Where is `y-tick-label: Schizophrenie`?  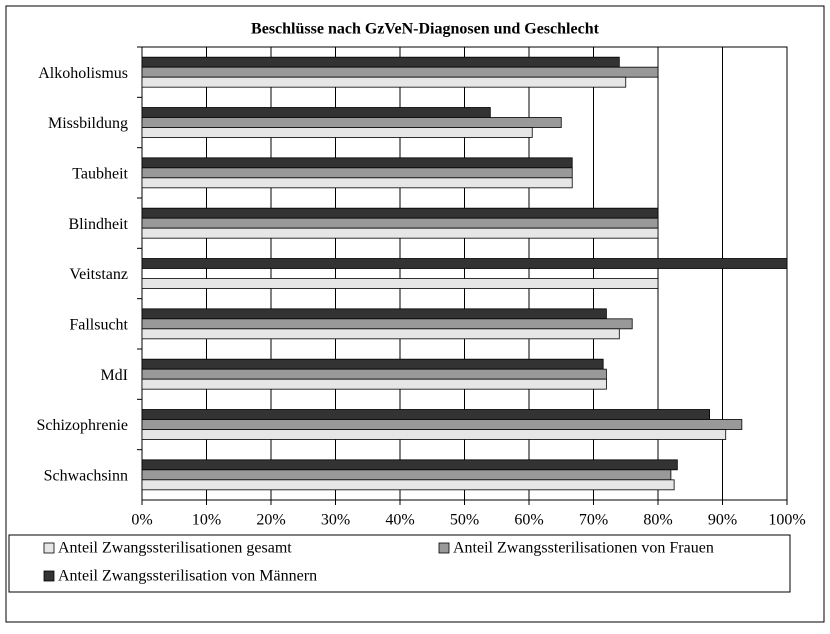 y-tick-label: Schizophrenie is located at coordinates (82, 425).